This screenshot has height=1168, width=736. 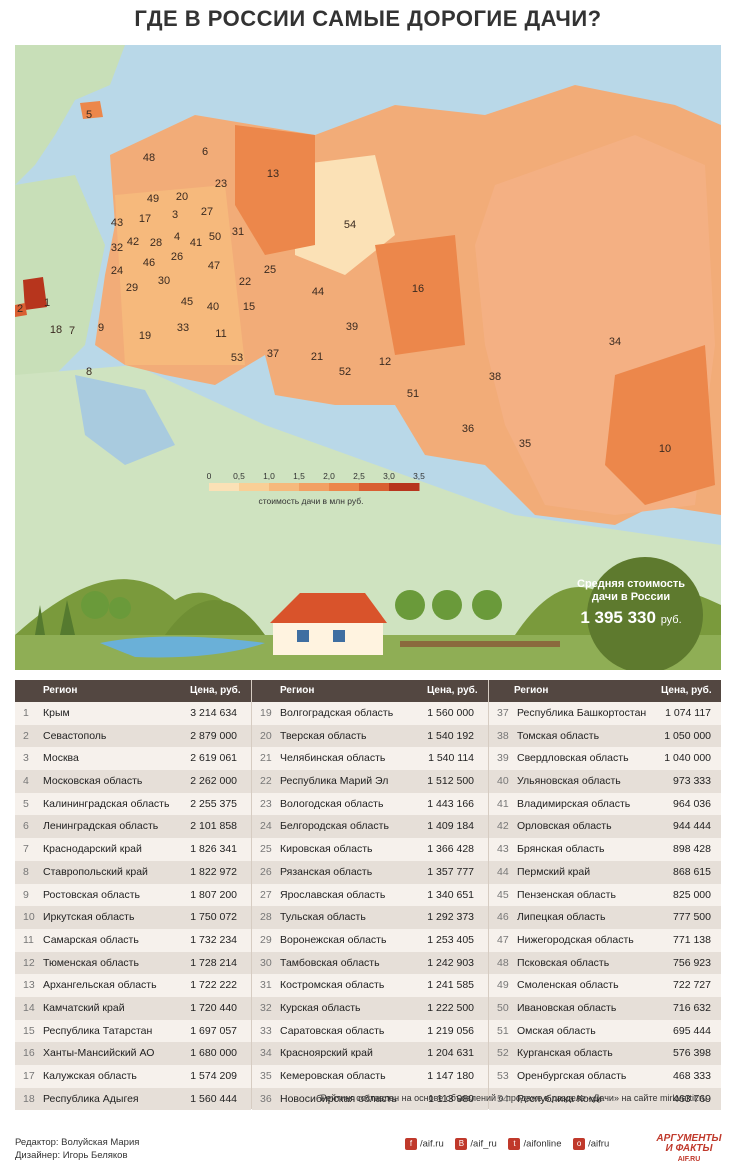 What do you see at coordinates (370, 736) in the screenshot?
I see `table-row: 20 Тверская область 1 540 192` at bounding box center [370, 736].